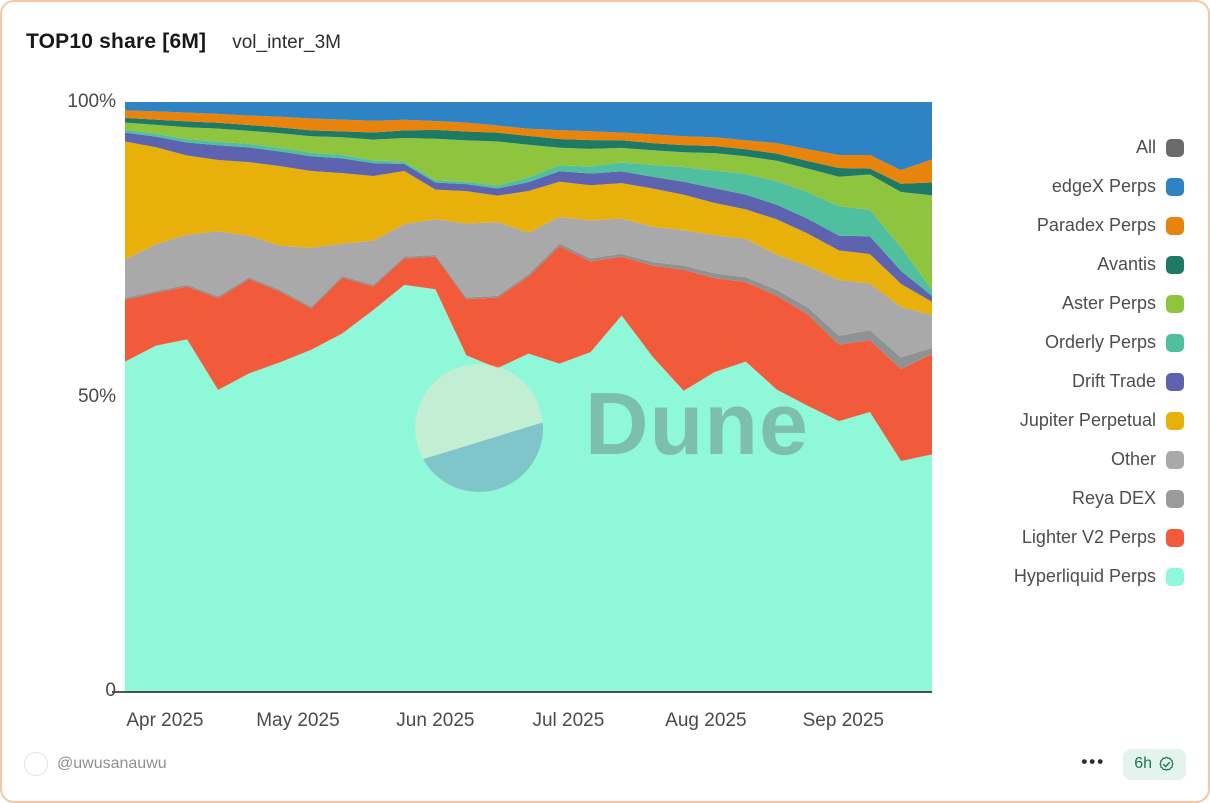 This screenshot has width=1210, height=803. Describe the element at coordinates (697, 423) in the screenshot. I see `watermark-text: Dune` at that location.